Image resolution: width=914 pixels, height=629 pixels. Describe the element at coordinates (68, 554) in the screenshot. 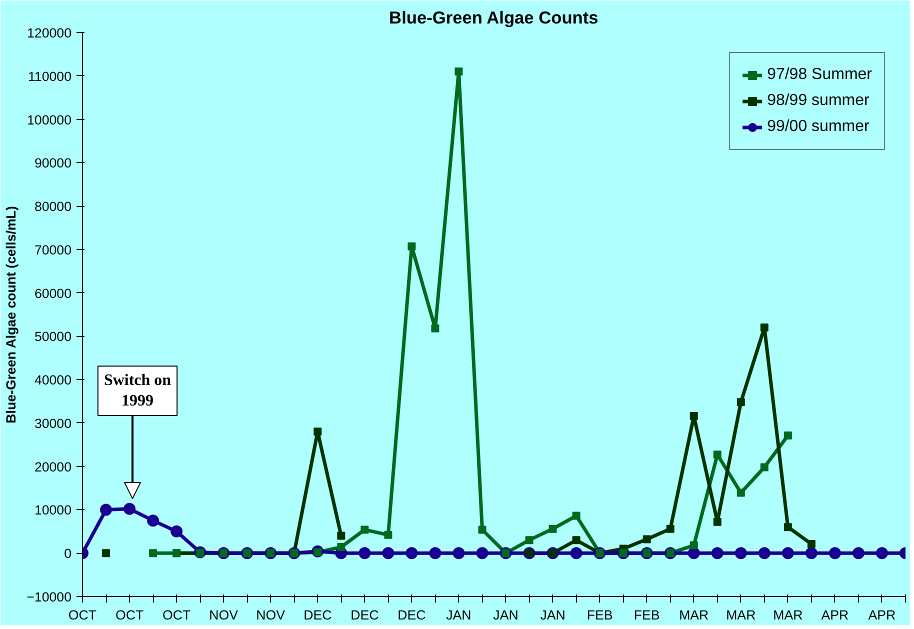

I see `y-tick-label: 0` at that location.